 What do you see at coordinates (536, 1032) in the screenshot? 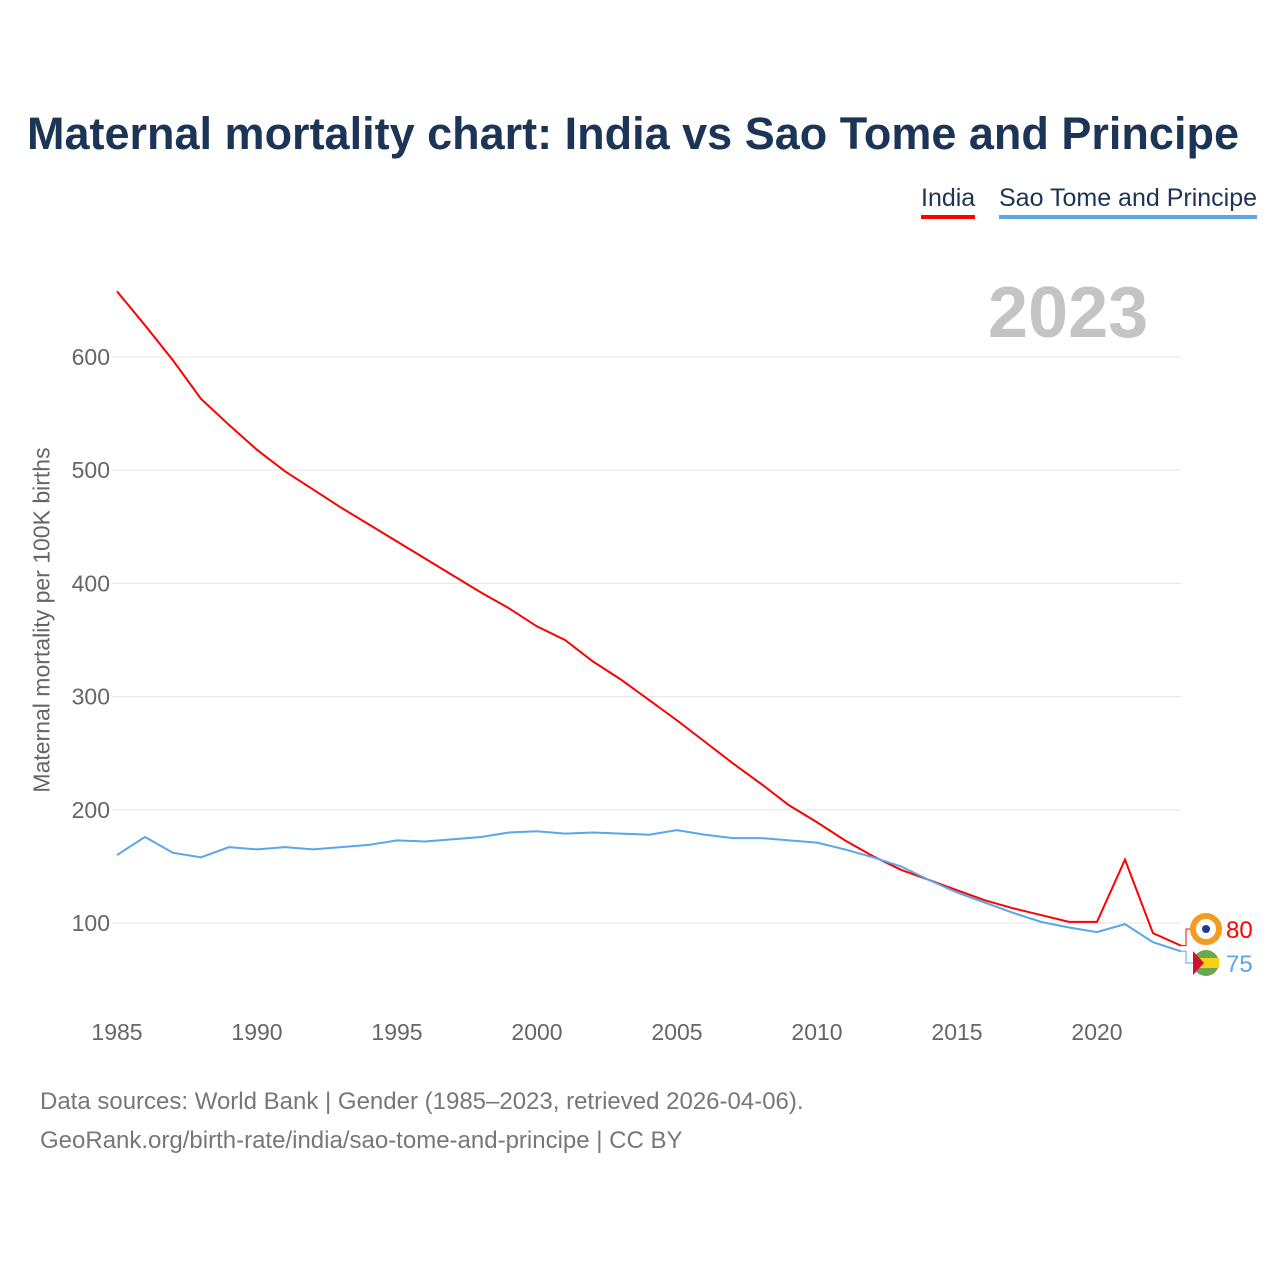
I see `x-tick-label: 2000` at bounding box center [536, 1032].